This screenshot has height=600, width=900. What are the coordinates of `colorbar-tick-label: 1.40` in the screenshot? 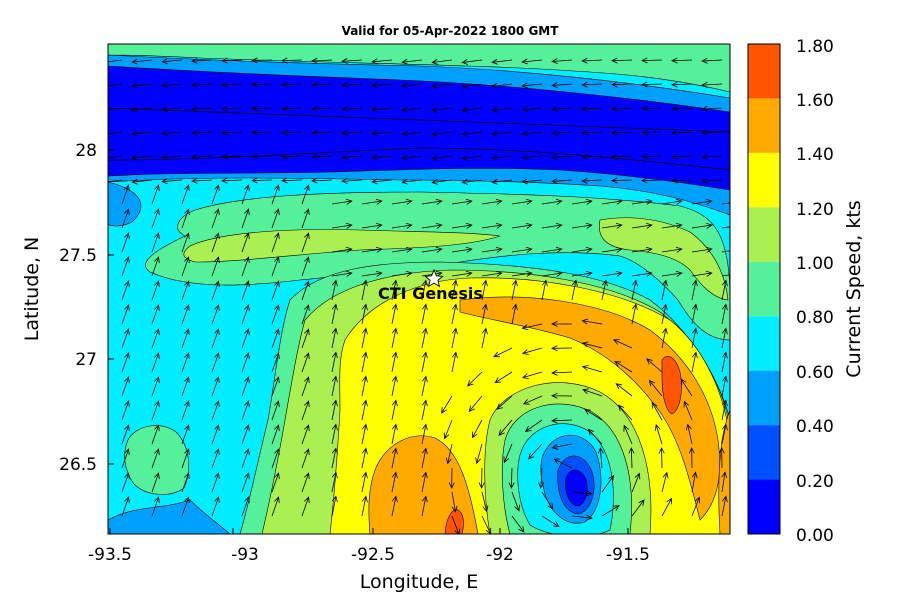 It's located at (815, 155).